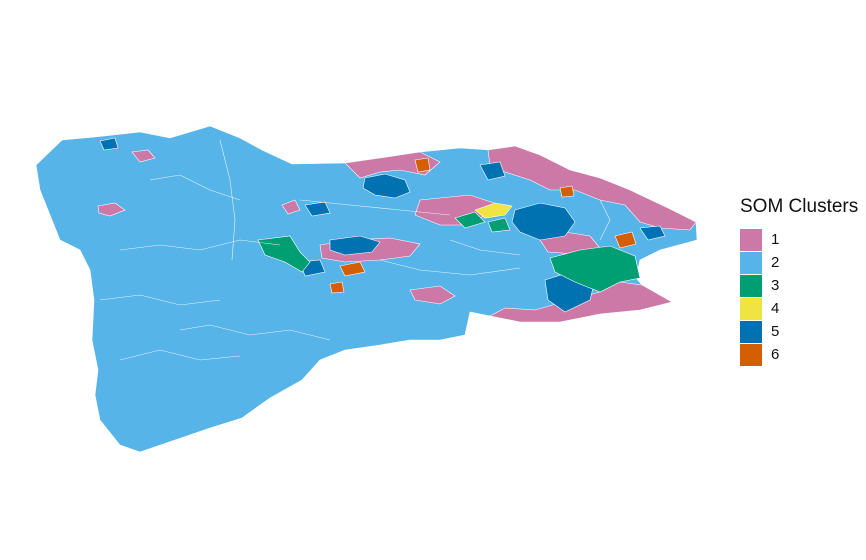 The height and width of the screenshot is (560, 866). I want to click on legend-label: 1, so click(775, 239).